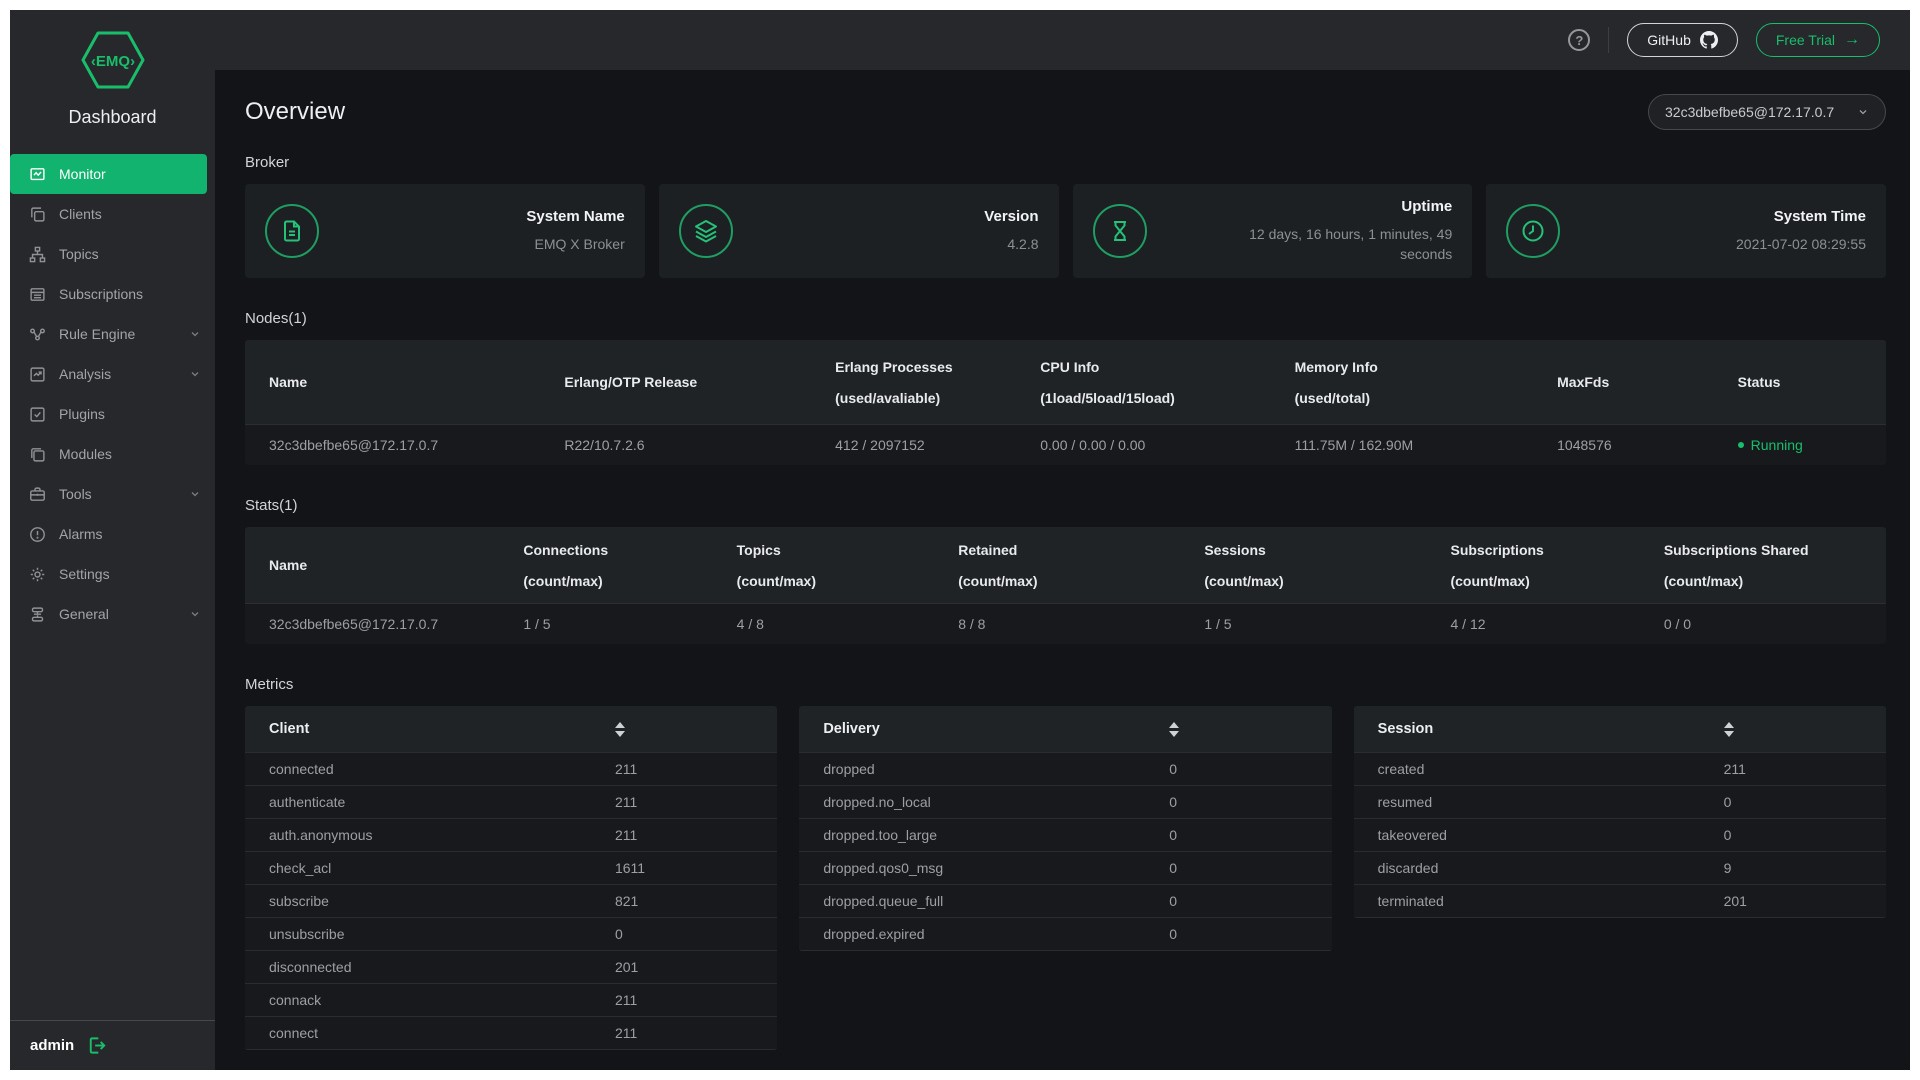 This screenshot has height=1080, width=1920. What do you see at coordinates (112, 334) in the screenshot?
I see `sidebar-item-rule-engine: Rule Engine` at bounding box center [112, 334].